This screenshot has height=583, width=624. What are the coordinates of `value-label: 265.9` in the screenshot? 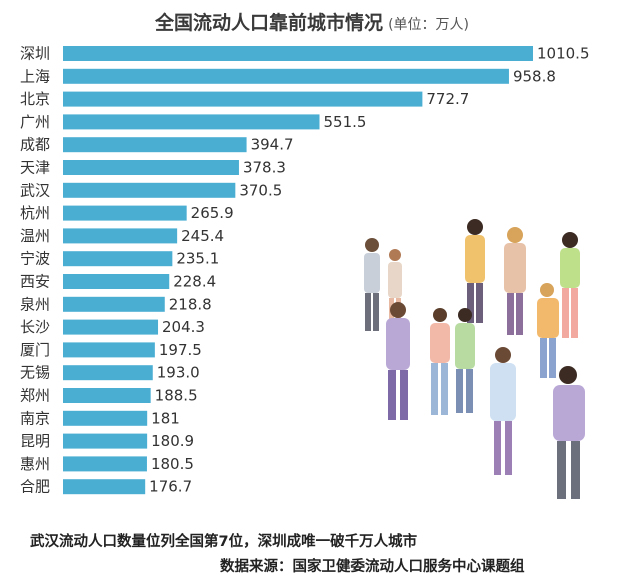 It's located at (212, 213).